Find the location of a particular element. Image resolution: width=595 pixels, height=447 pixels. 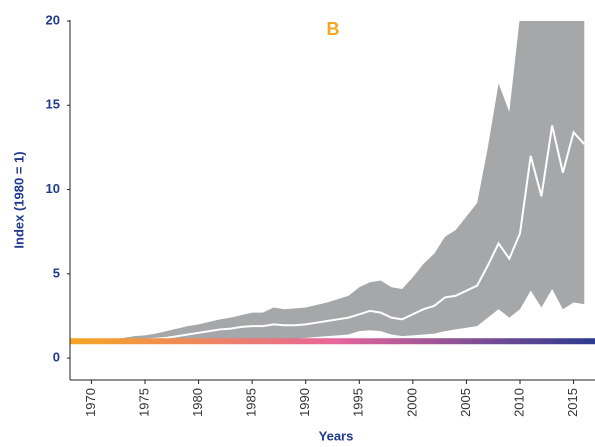

x-tick-label: 2015 is located at coordinates (572, 402).